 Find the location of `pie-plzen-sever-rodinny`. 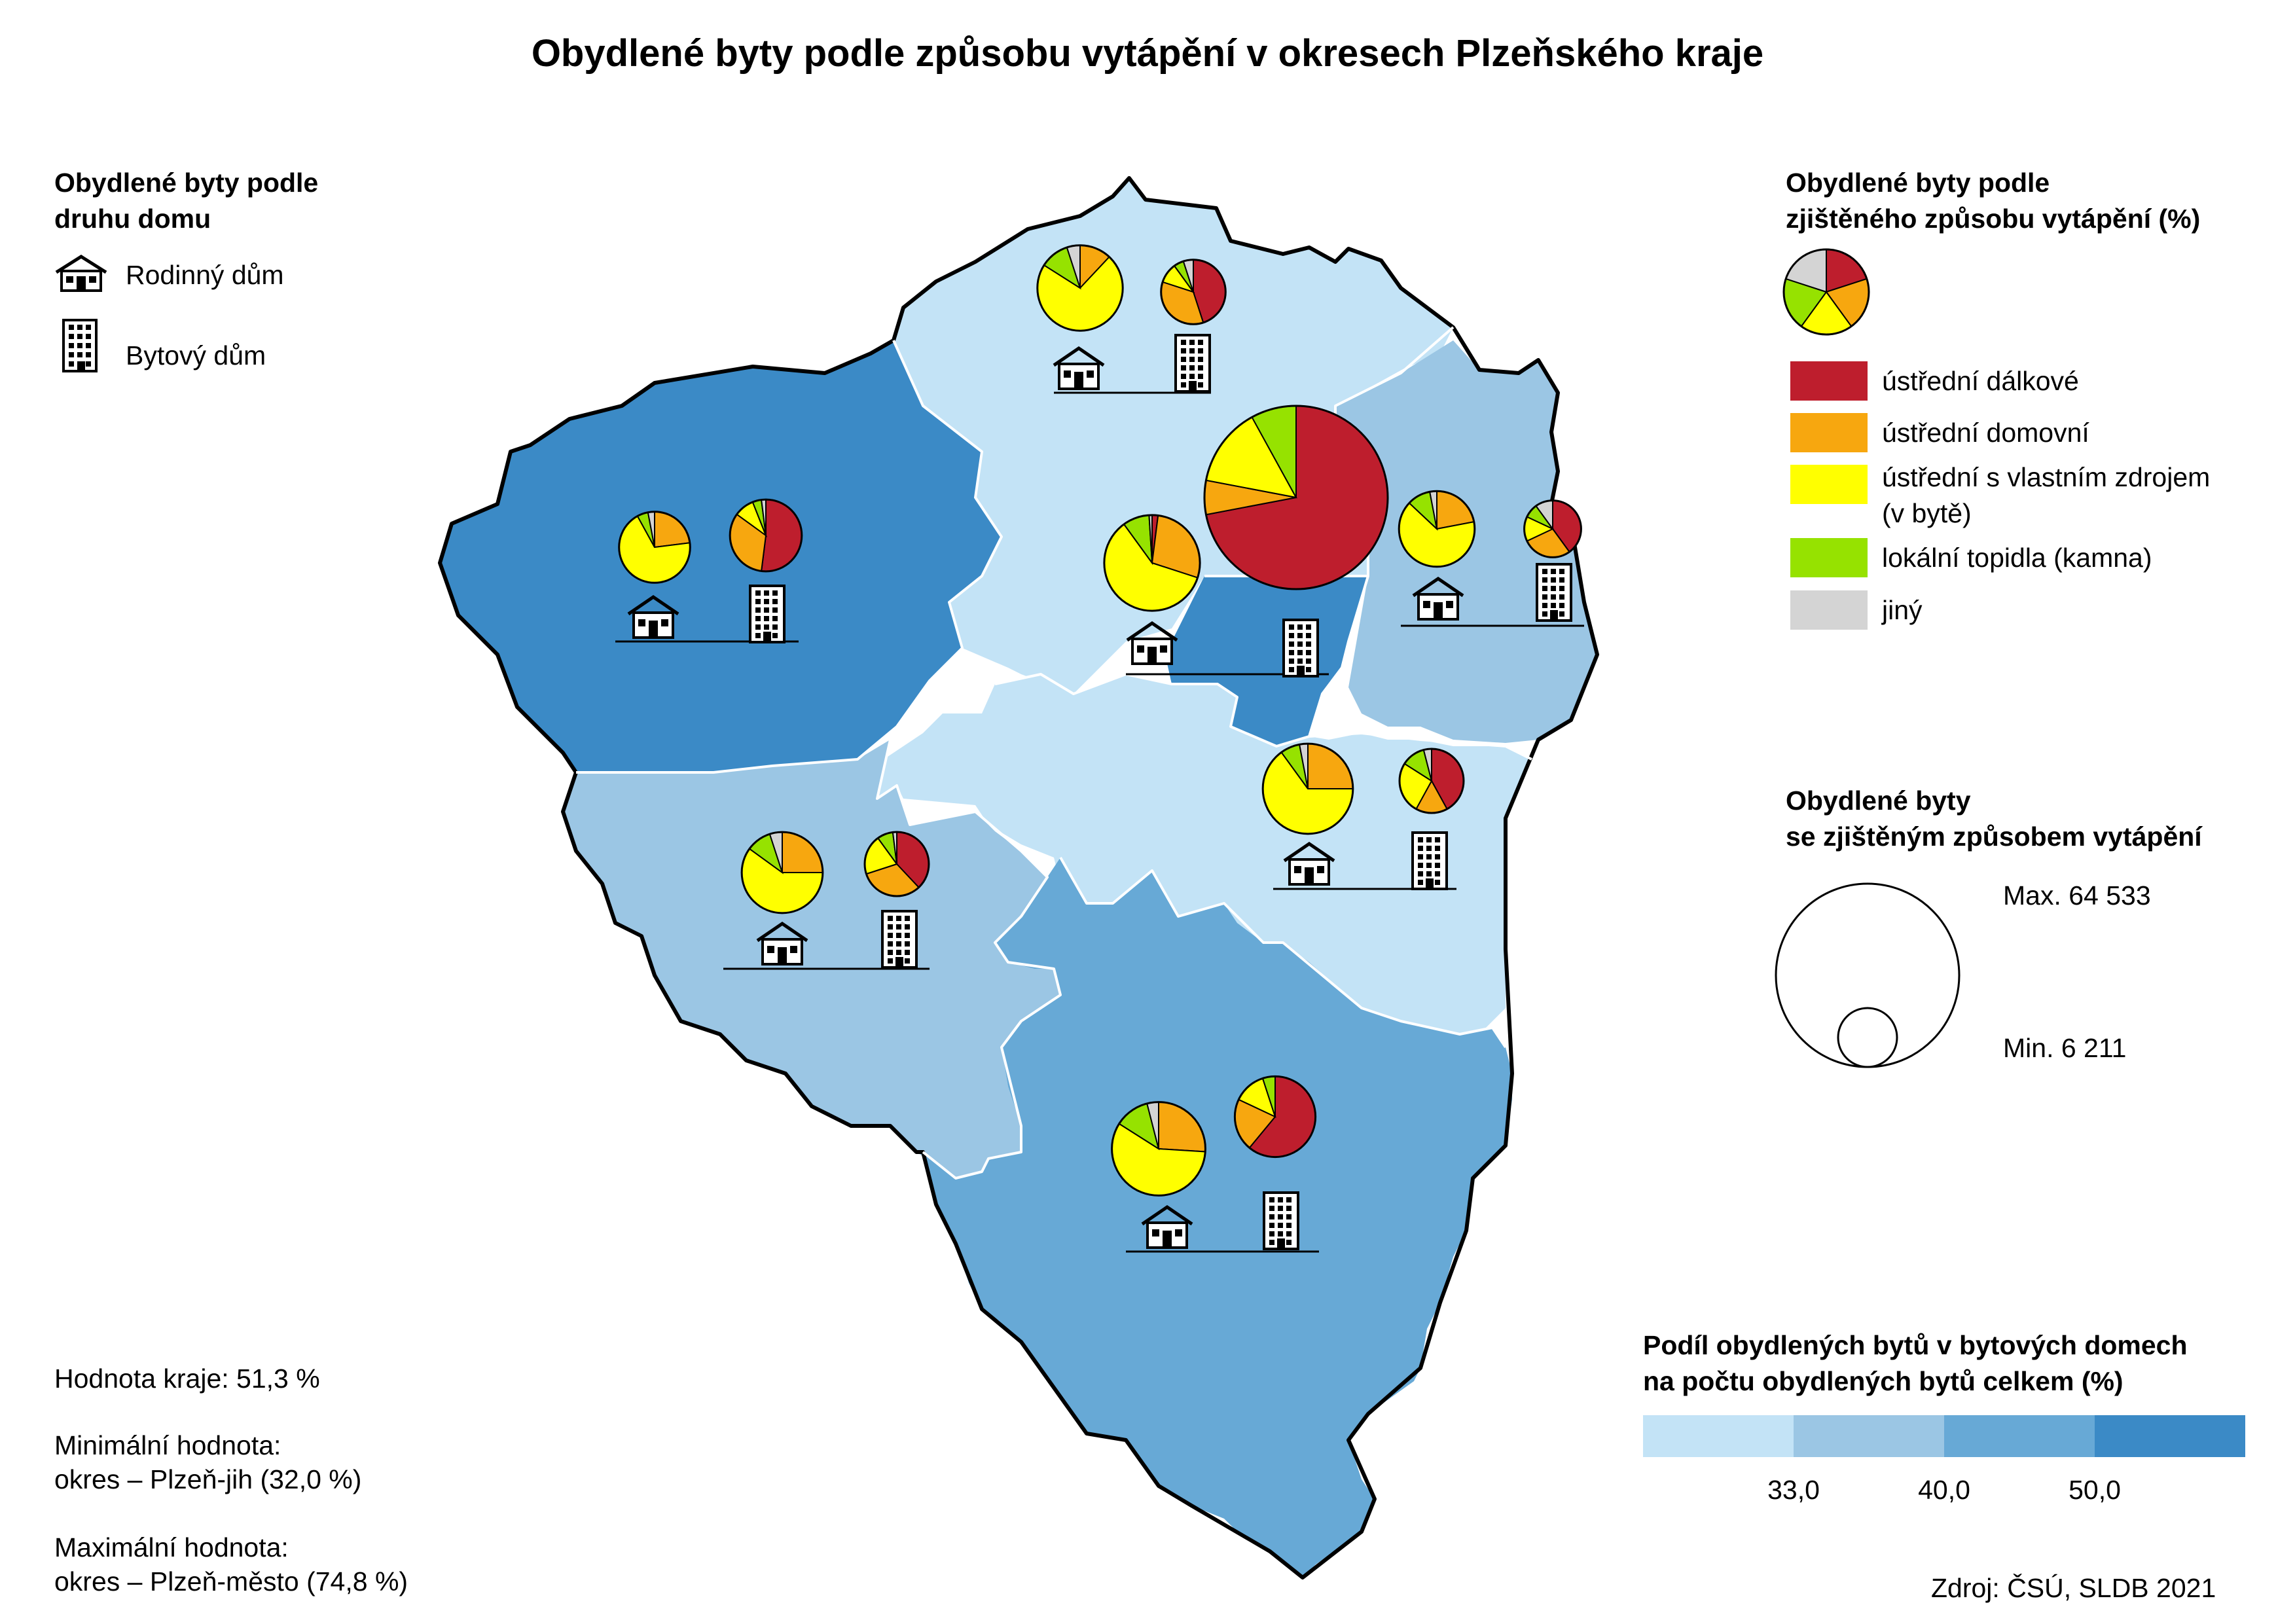

pie-plzen-sever-rodinny is located at coordinates (1080, 288).